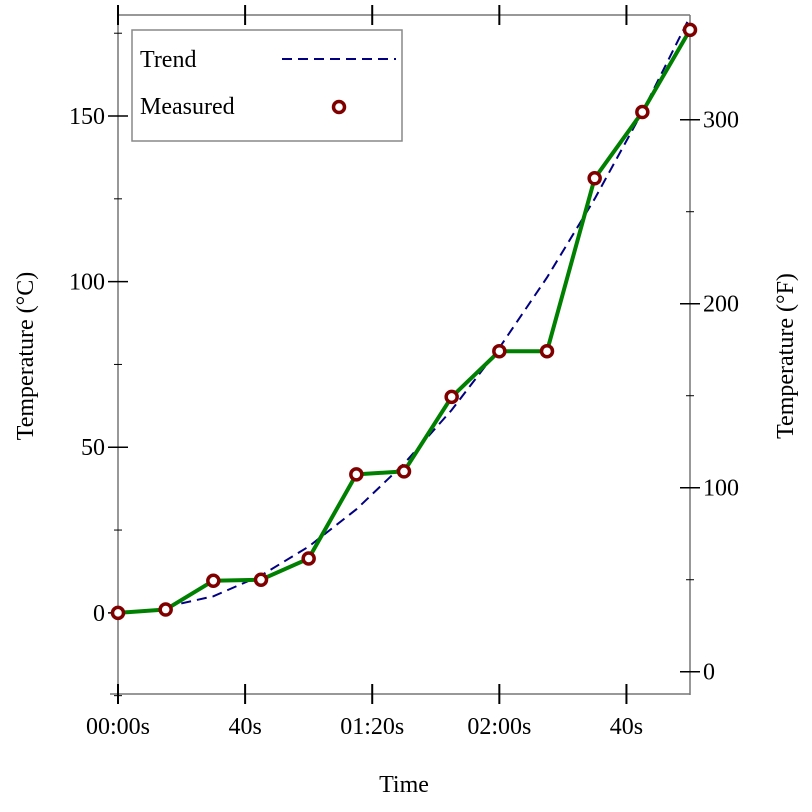  Describe the element at coordinates (93, 448) in the screenshot. I see `y-tick-label: 50` at that location.